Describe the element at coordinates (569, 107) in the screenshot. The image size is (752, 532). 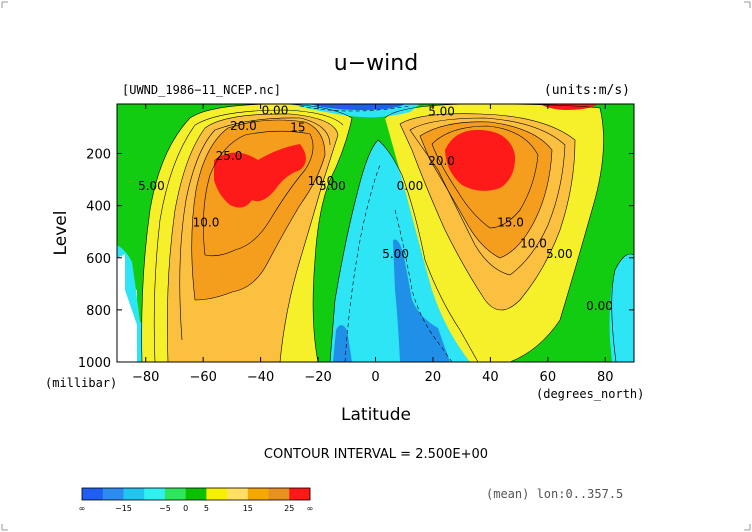
I see `contour-band-top-red` at that location.